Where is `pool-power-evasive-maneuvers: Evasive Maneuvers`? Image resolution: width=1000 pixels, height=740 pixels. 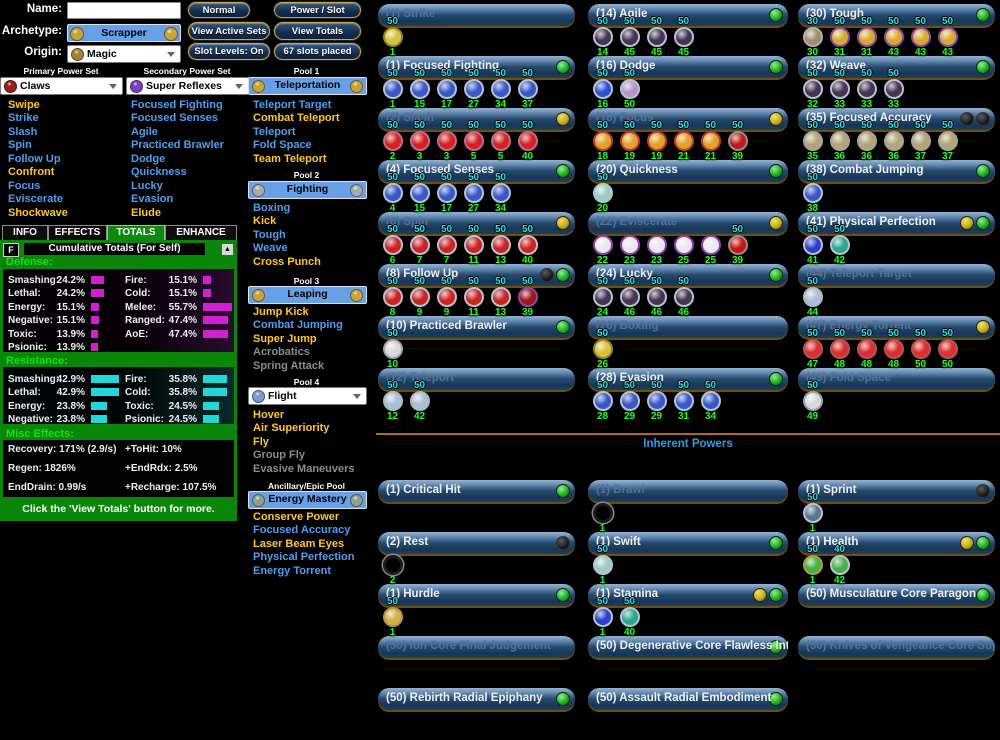
pool-power-evasive-maneuvers: Evasive Maneuvers is located at coordinates (304, 468).